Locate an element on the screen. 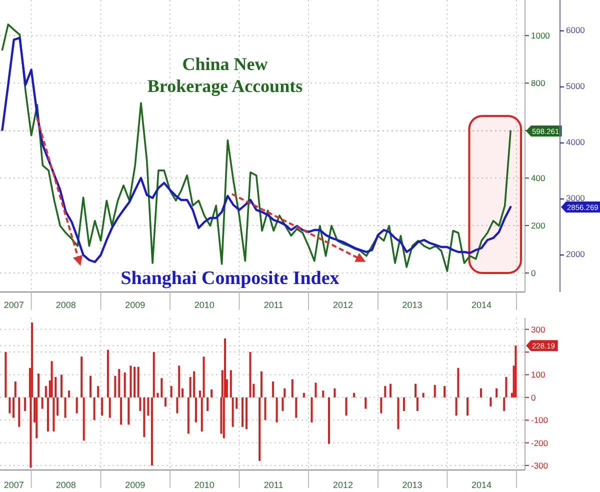 This screenshot has height=492, width=600. y2-tick-label: 4000 is located at coordinates (576, 141).